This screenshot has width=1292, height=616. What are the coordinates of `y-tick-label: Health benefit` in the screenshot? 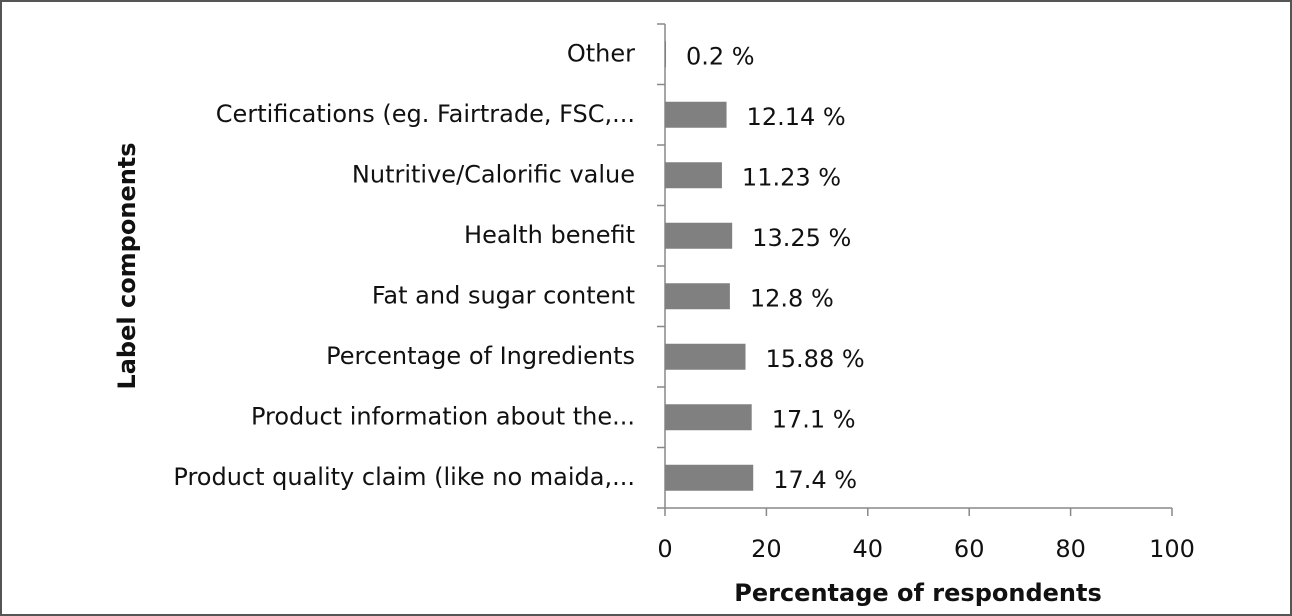 It's located at (549, 235).